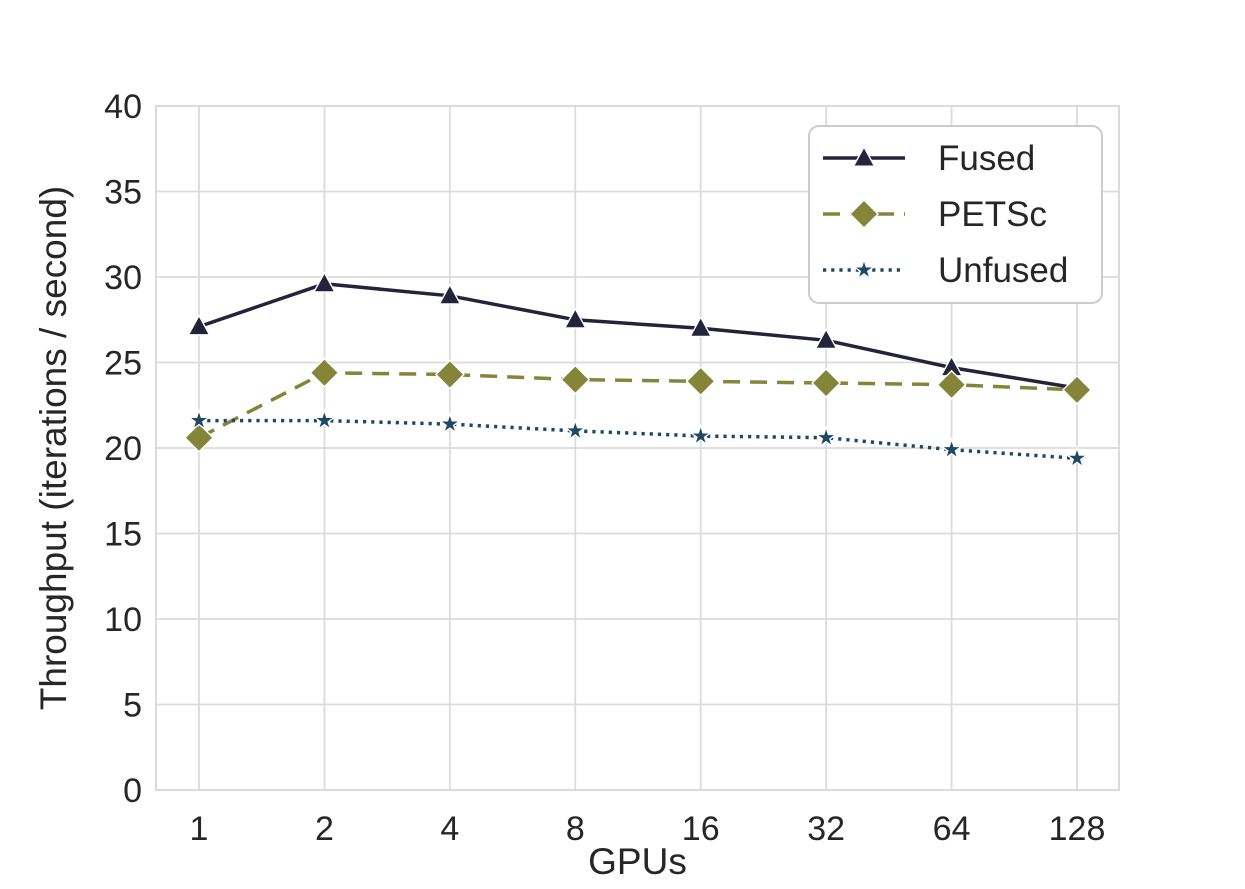 This screenshot has width=1245, height=889. I want to click on y-tick-label: 0, so click(132, 791).